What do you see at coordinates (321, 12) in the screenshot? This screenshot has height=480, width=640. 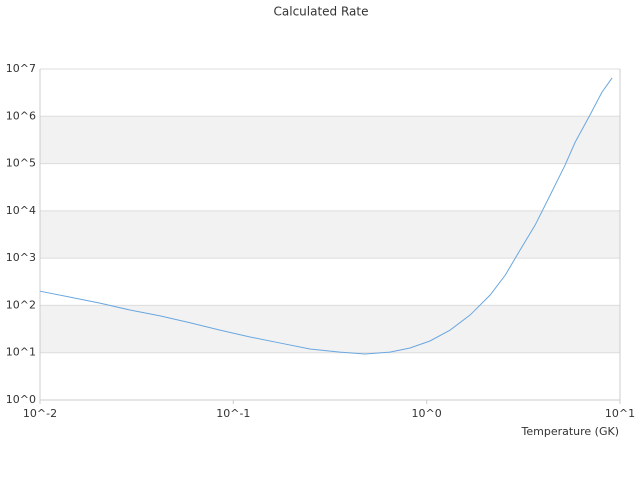 I see `chart-title: Calculated Rate` at bounding box center [321, 12].